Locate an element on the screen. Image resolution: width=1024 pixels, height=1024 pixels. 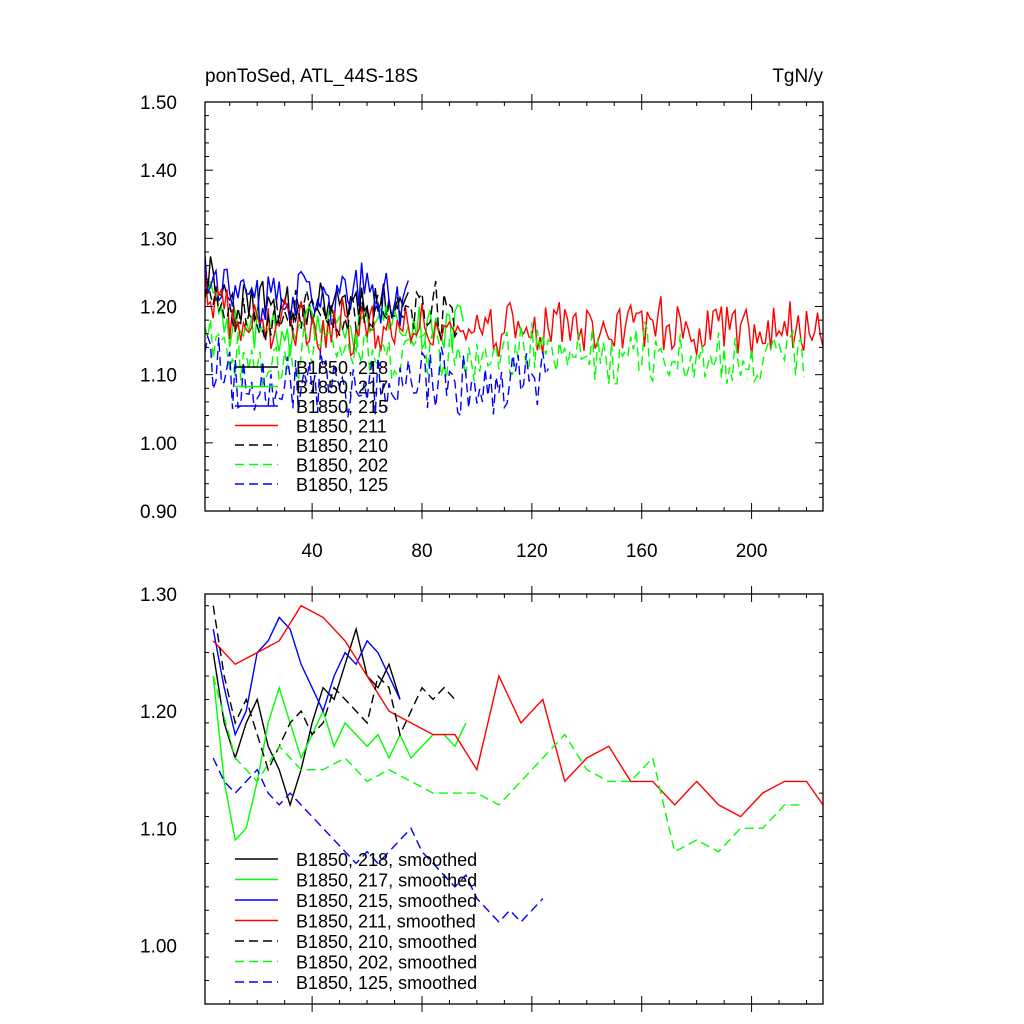
legend-label: B1850, 202, smoothed is located at coordinates (386, 963).